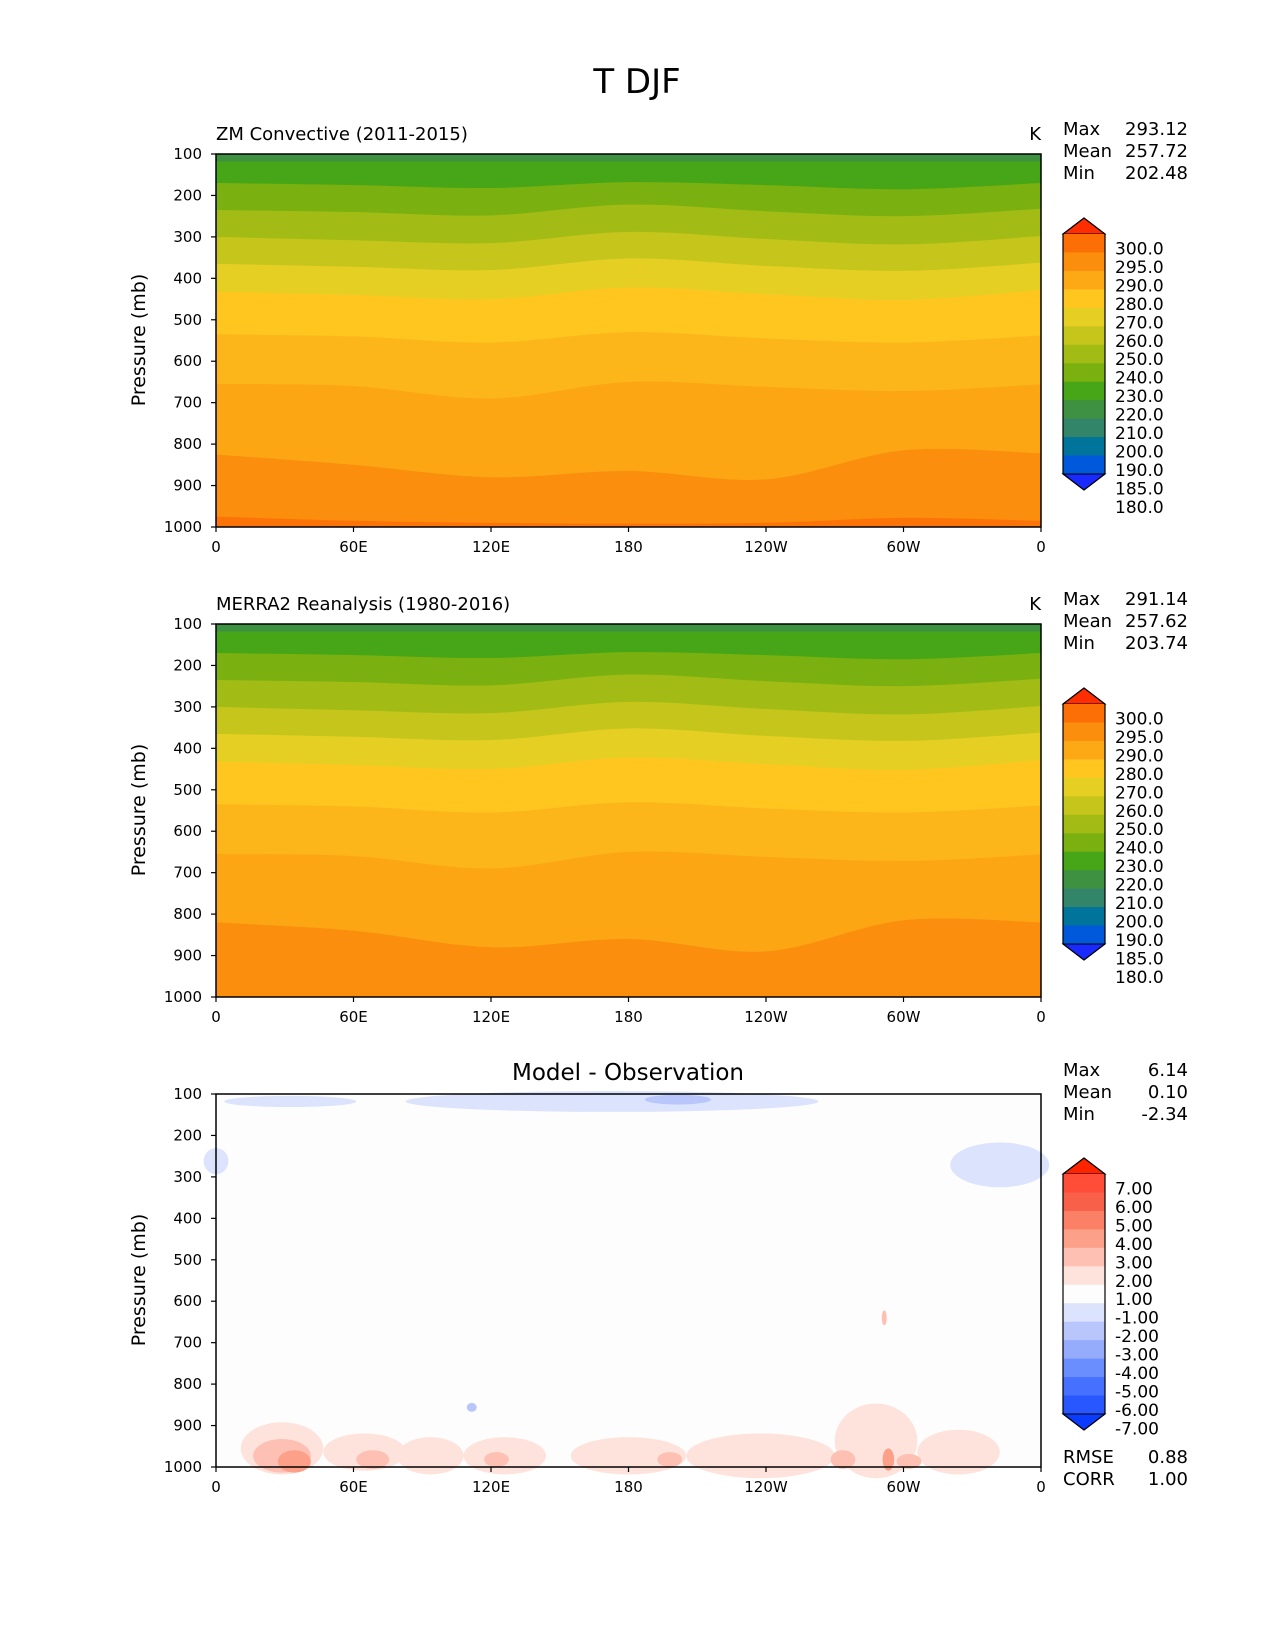 The width and height of the screenshot is (1275, 1650). I want to click on colorbar-label: -5.00, so click(1137, 1393).